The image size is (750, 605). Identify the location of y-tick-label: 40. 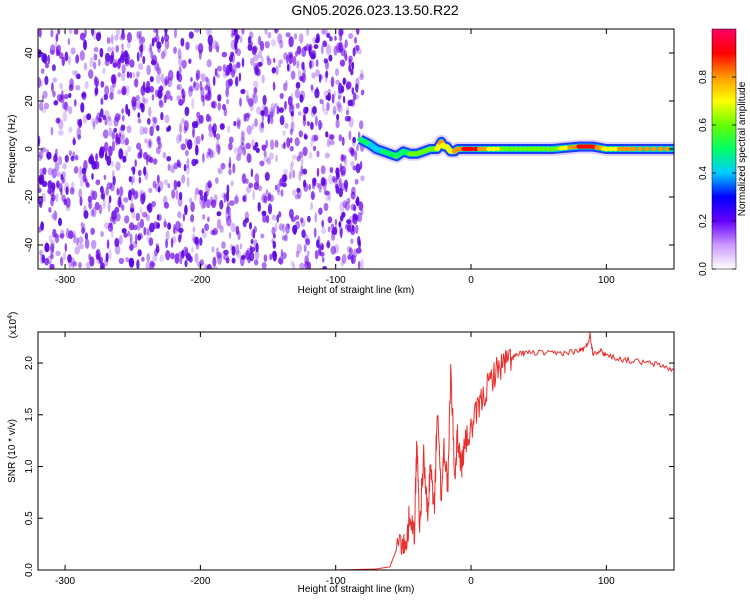
(29, 53).